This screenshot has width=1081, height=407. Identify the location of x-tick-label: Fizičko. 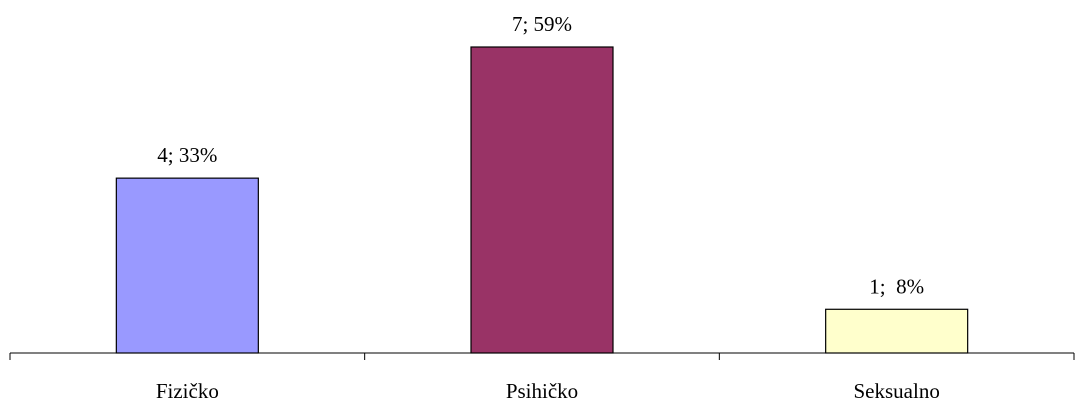
(187, 391).